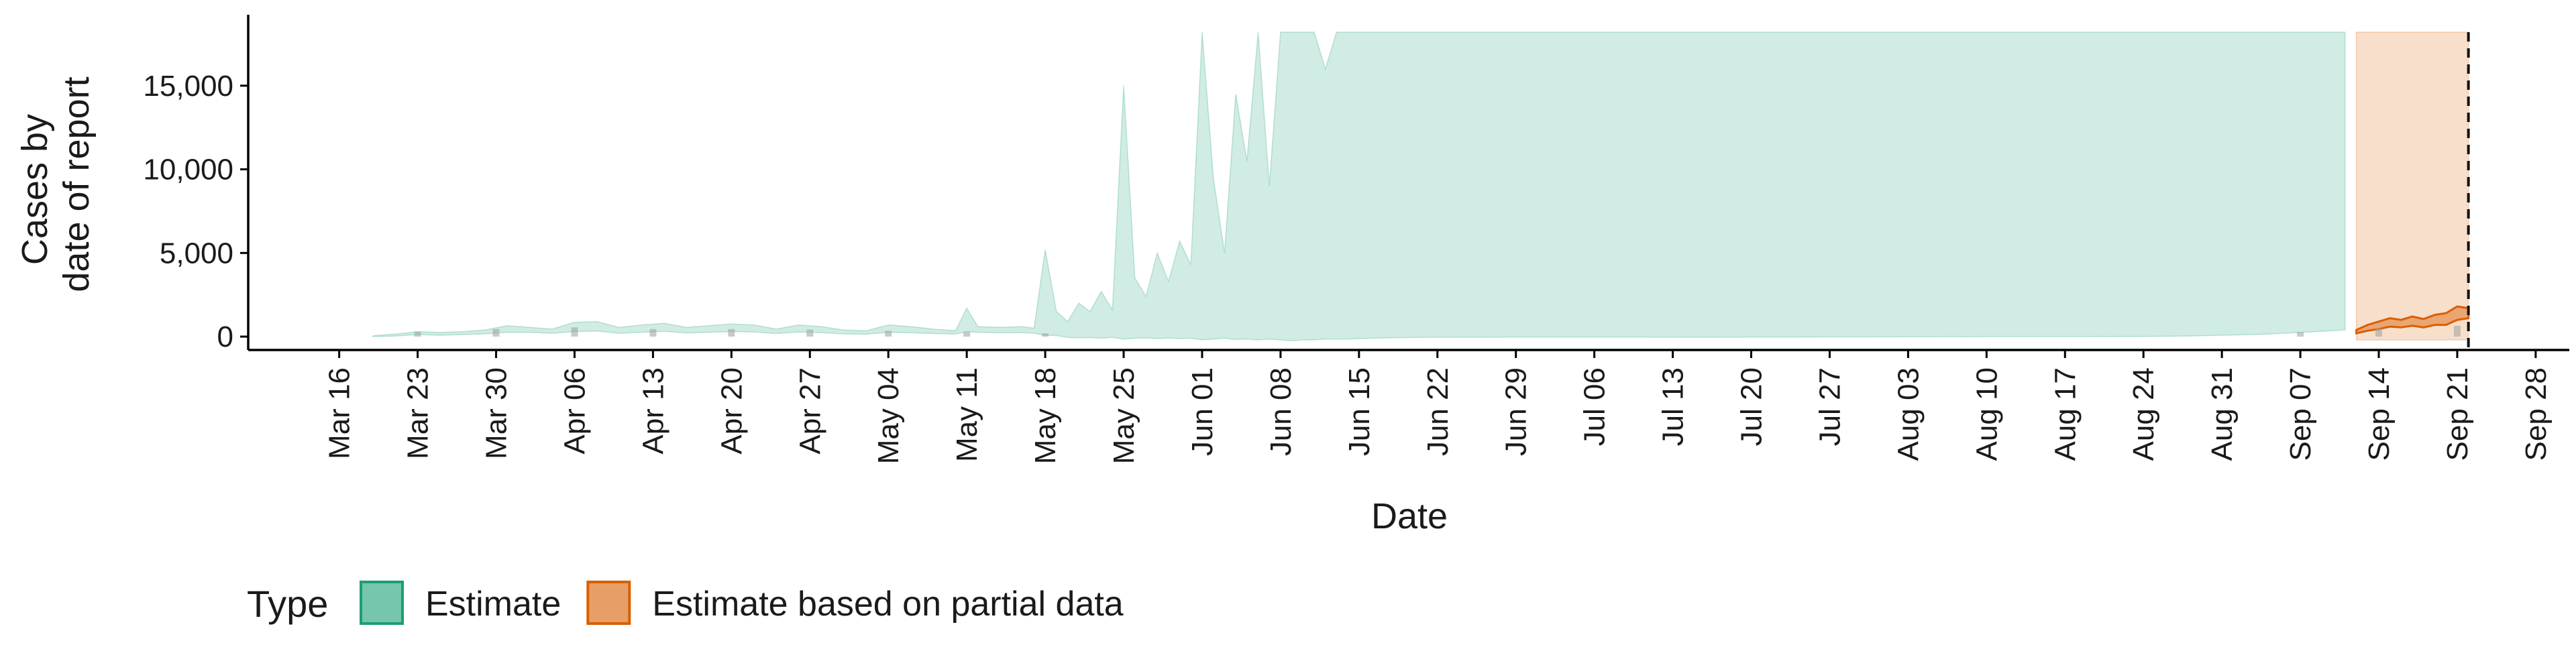  Describe the element at coordinates (574, 411) in the screenshot. I see `x-tick-label: Apr 06` at that location.